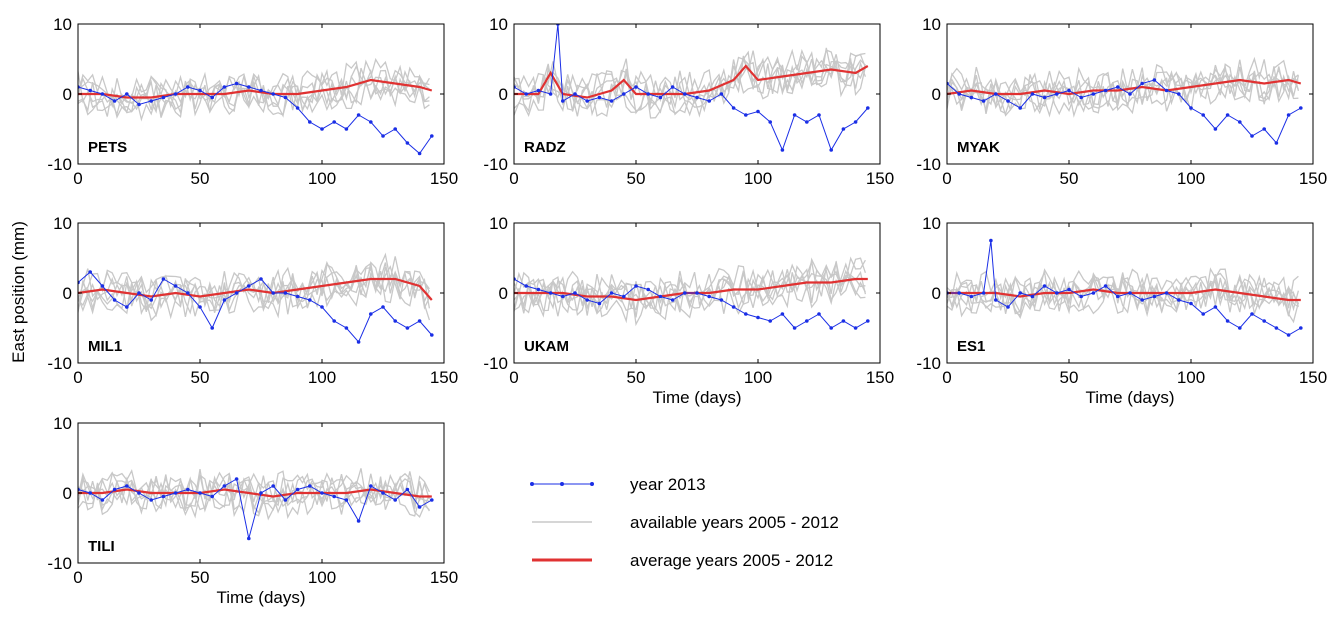 The height and width of the screenshot is (619, 1334). Describe the element at coordinates (513, 377) in the screenshot. I see `x-tick-label: 0` at that location.